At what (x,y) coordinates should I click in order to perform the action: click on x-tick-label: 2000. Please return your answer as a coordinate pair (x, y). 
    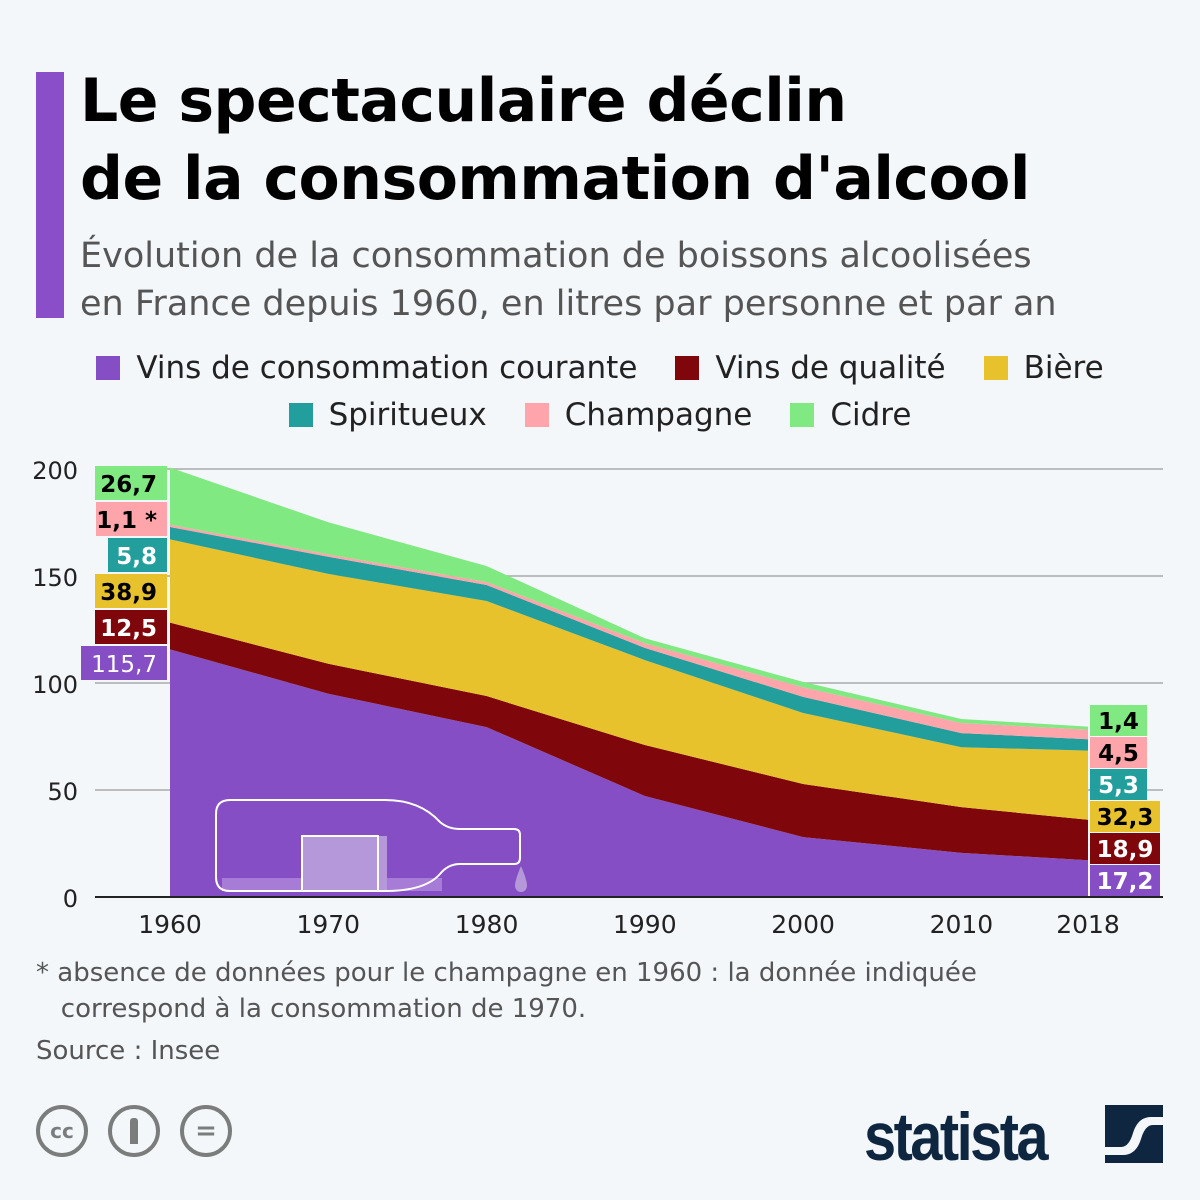
    Looking at the image, I should click on (803, 924).